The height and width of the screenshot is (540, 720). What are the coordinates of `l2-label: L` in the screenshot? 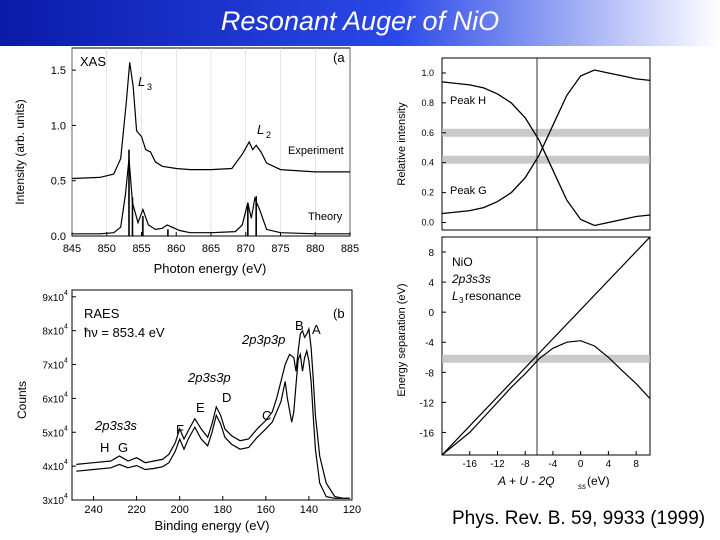 It's located at (260, 129).